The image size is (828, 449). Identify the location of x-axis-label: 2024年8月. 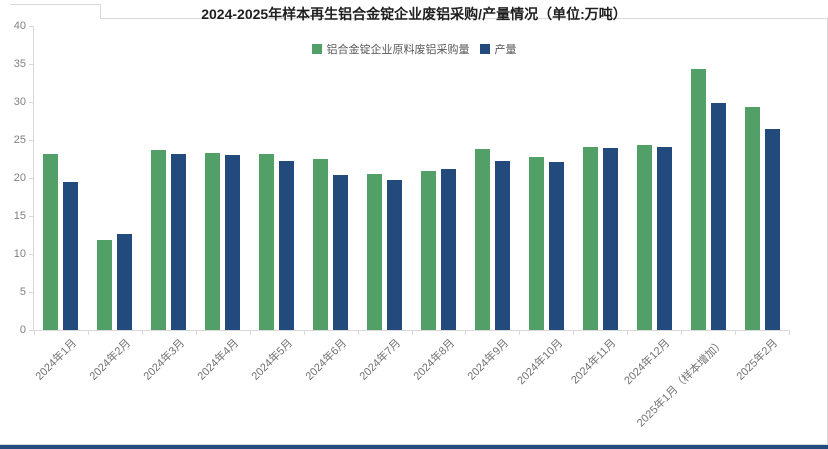
(434, 360).